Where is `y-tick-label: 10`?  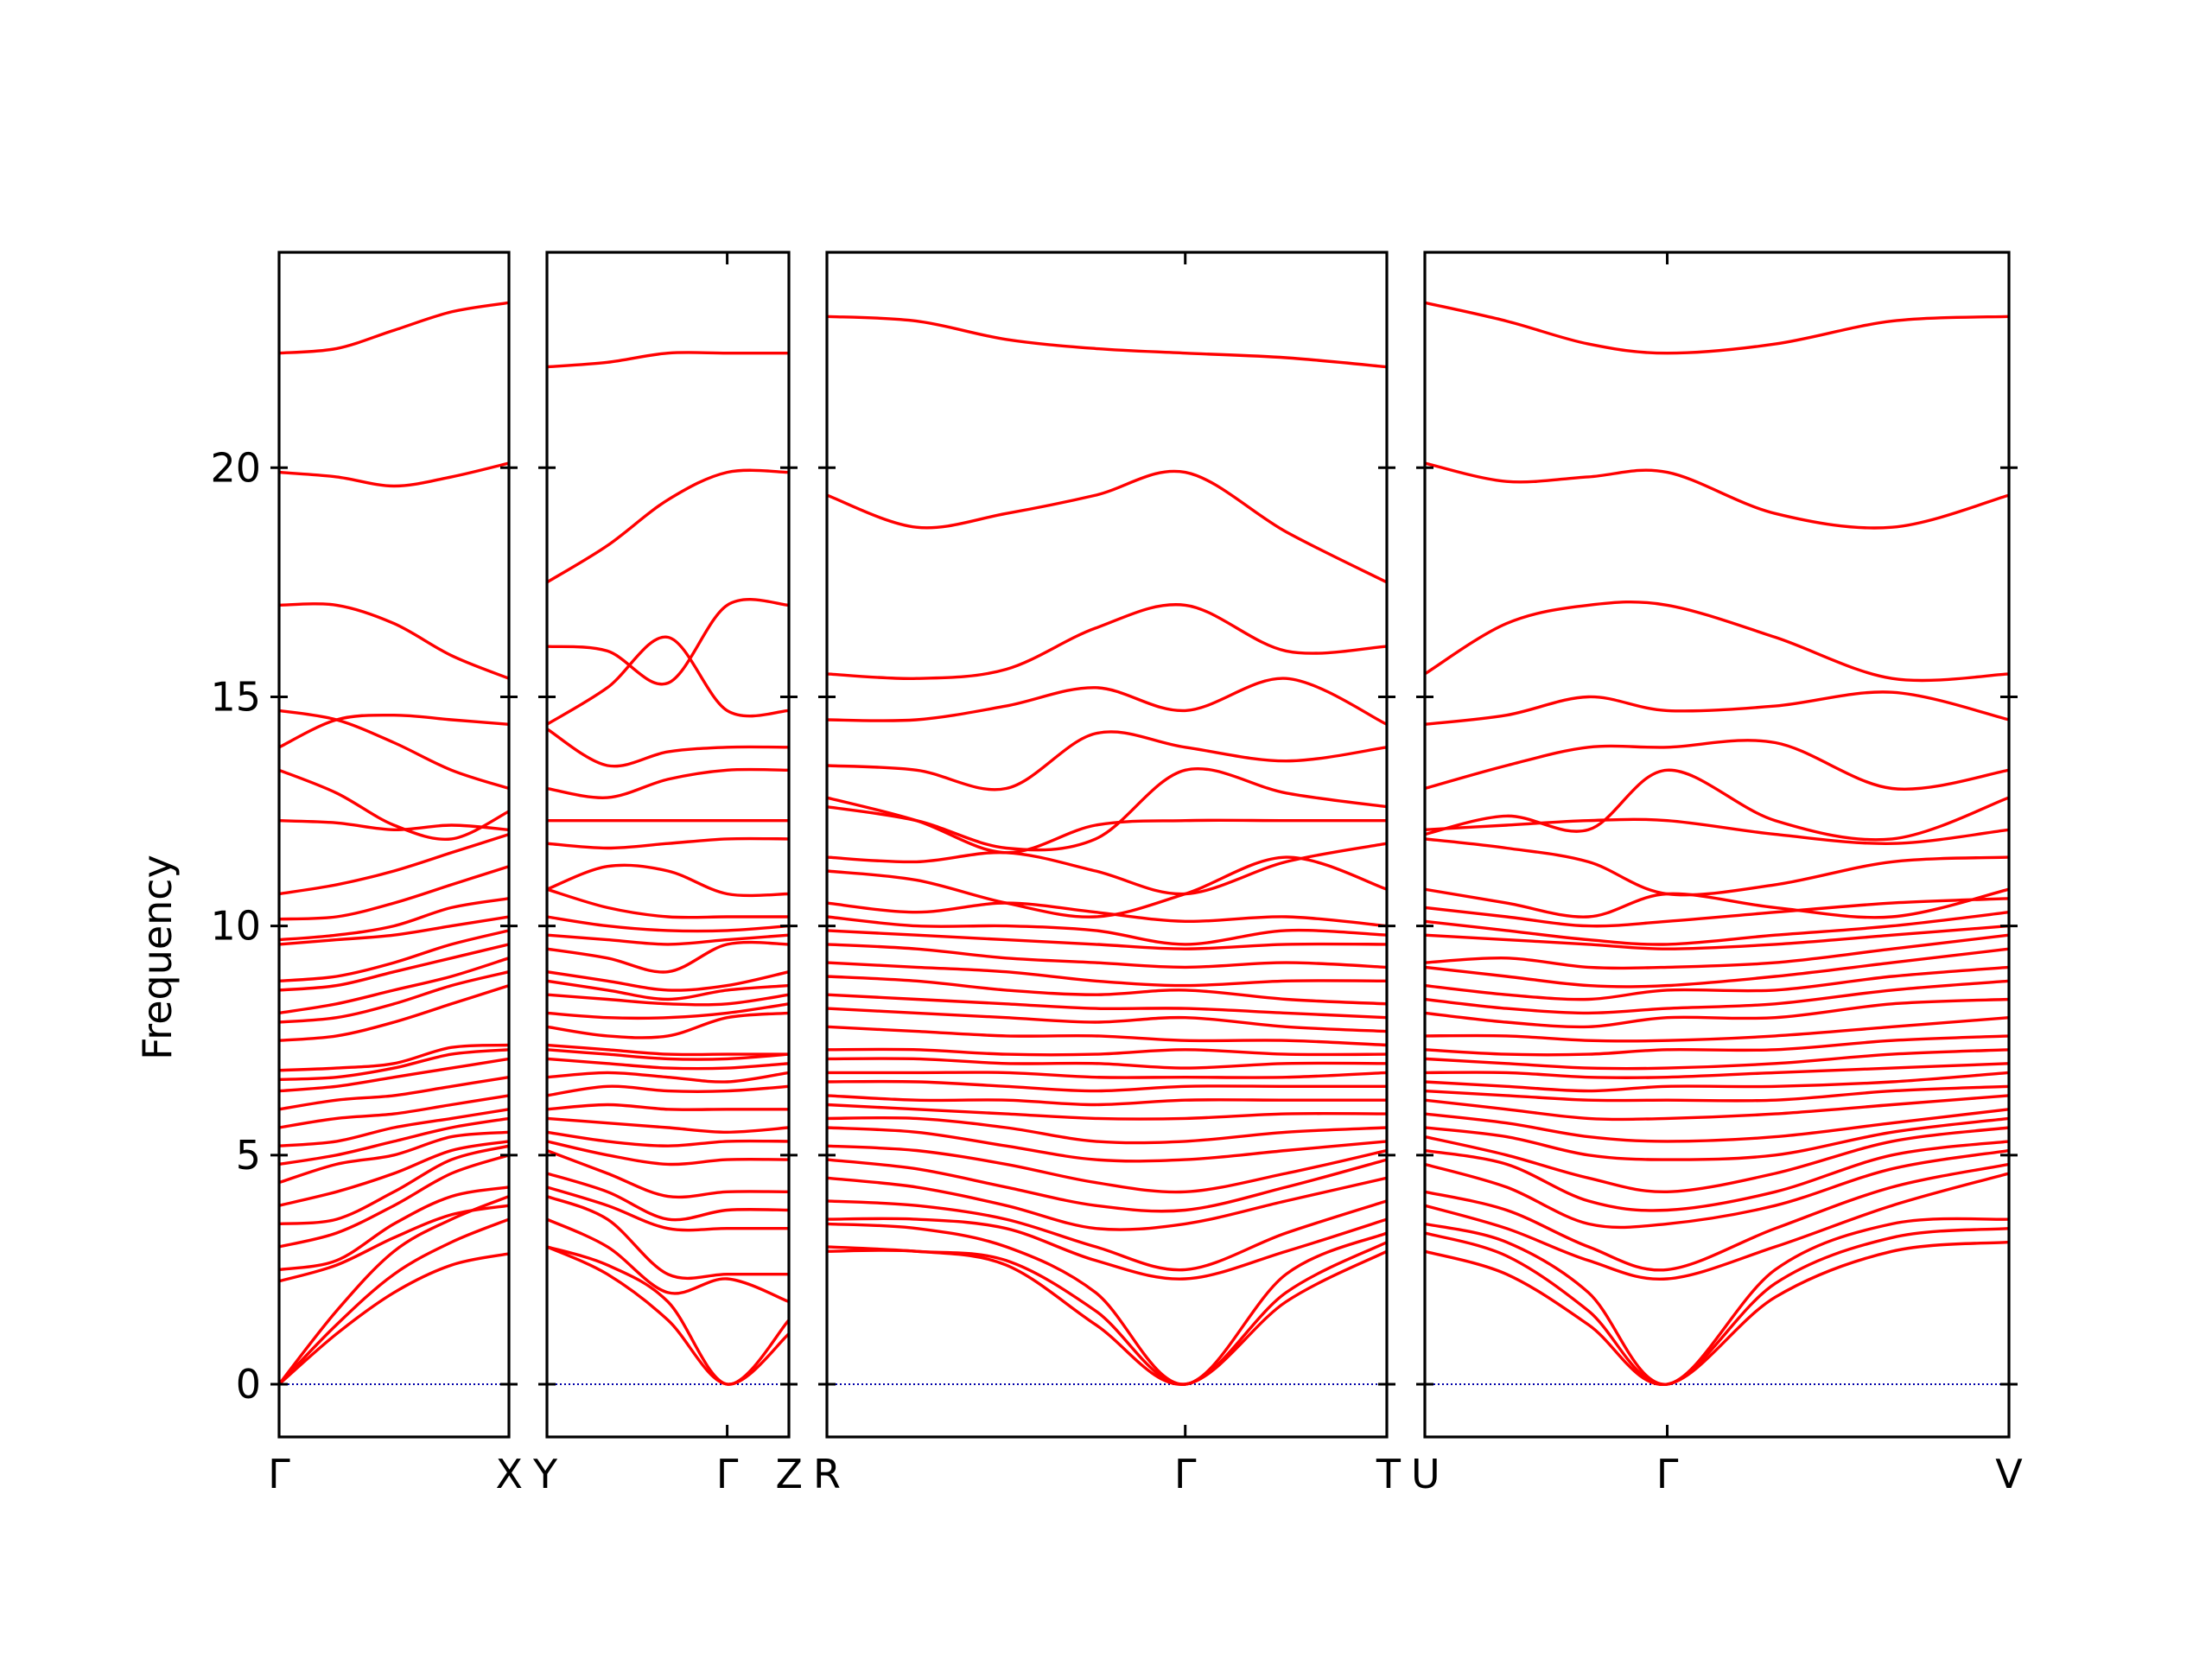 y-tick-label: 10 is located at coordinates (235, 926).